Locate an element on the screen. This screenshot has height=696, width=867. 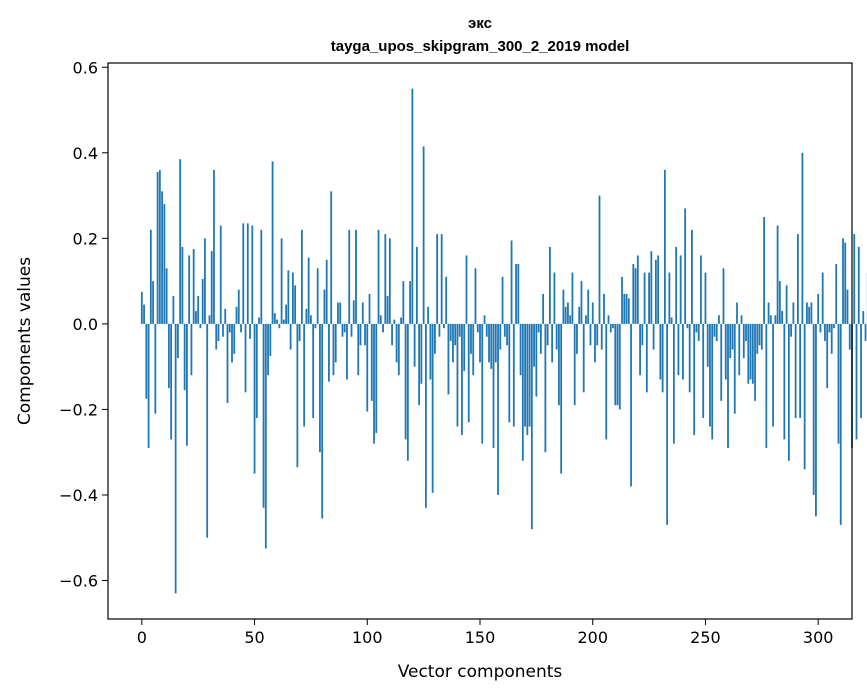
y-tick-label: 0.0 is located at coordinates (85, 324).